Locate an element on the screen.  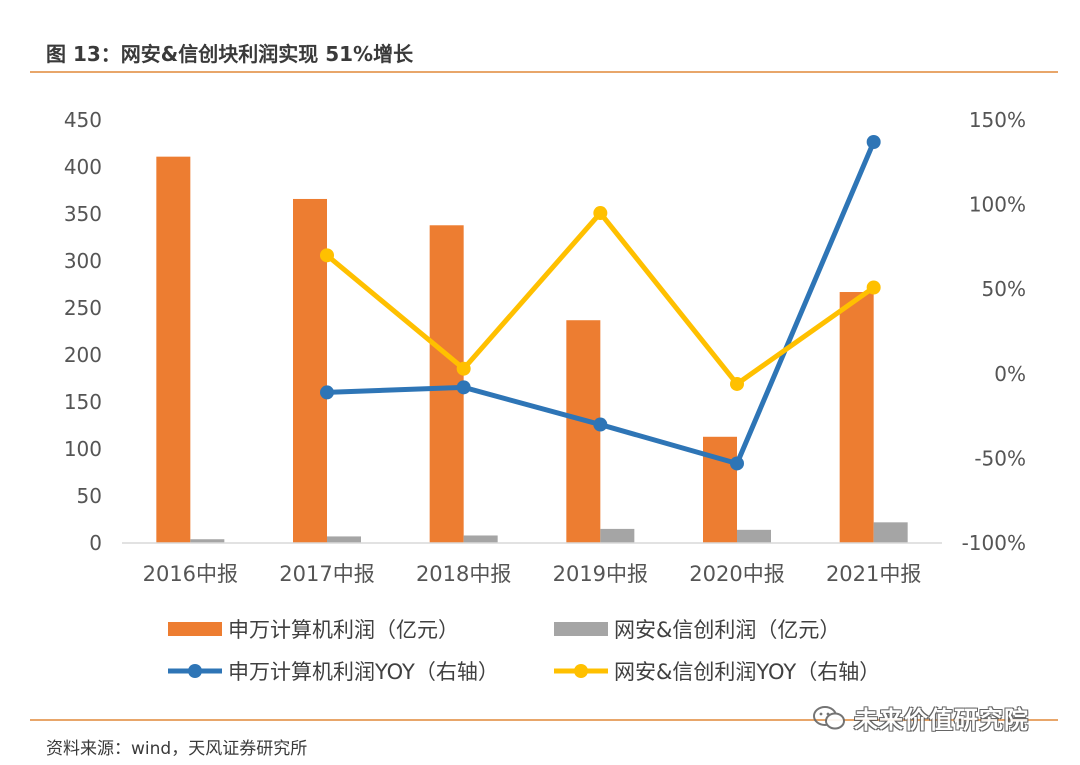
right-tick-label: -50% is located at coordinates (1000, 458).